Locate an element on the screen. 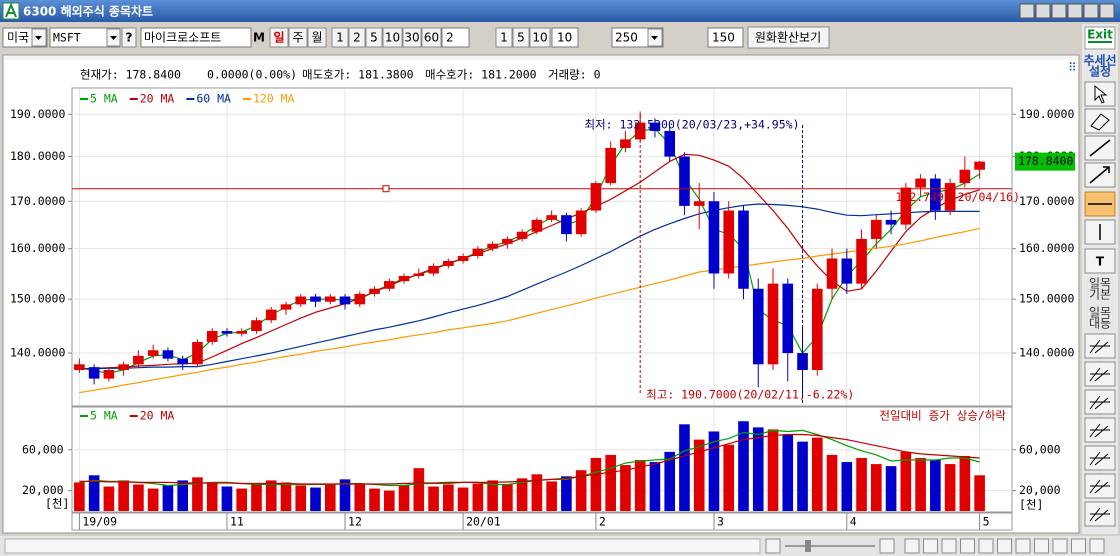  toolbar-button-label: 5 is located at coordinates (521, 38).